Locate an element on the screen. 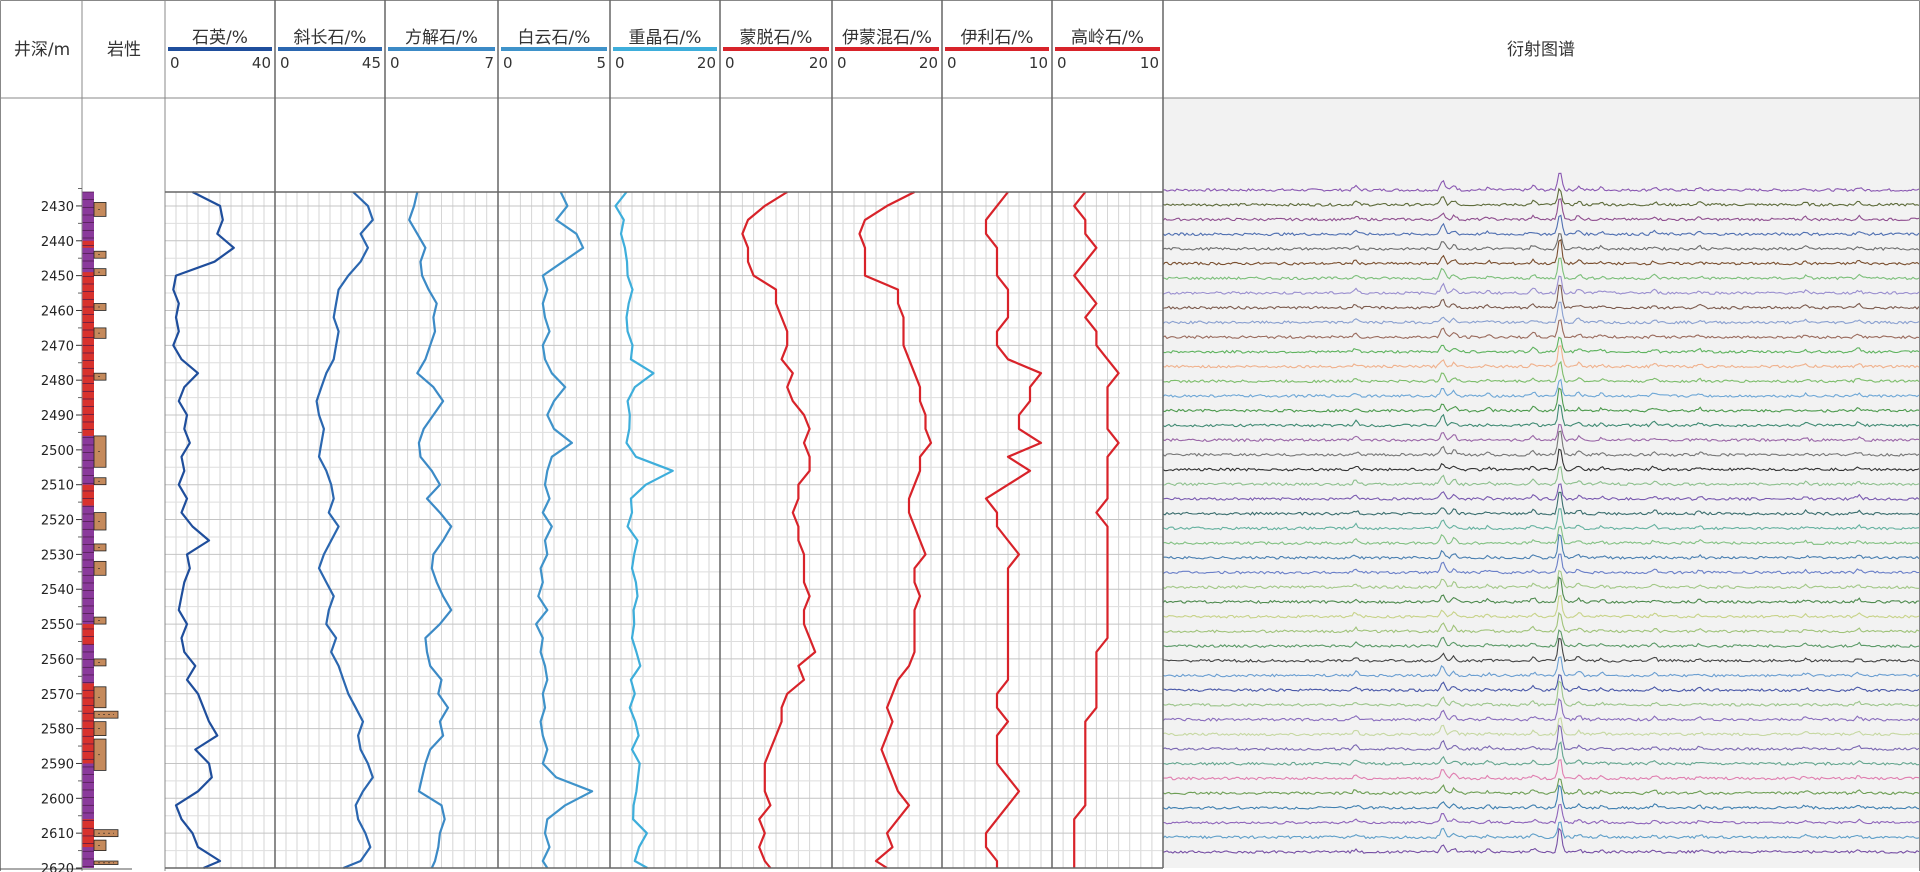 The image size is (1920, 872). depth-tick-label: 2500 is located at coordinates (57, 451).